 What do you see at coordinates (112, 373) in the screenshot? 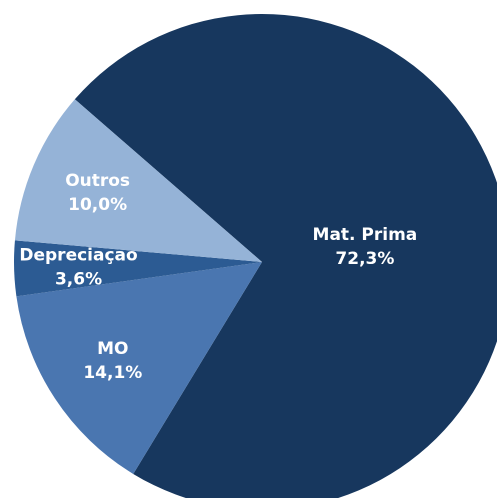
I see `slice-value-label: 14,1%` at bounding box center [112, 373].